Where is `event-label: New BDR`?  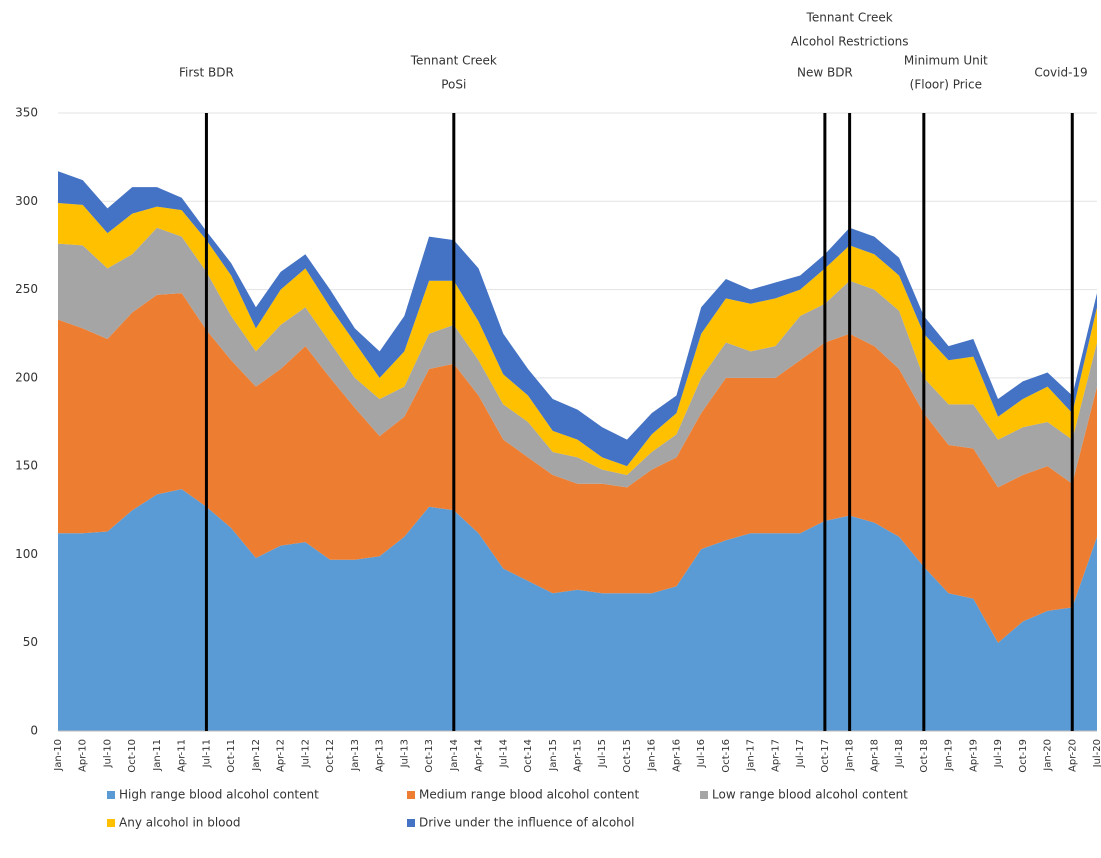
event-label: New BDR is located at coordinates (825, 73).